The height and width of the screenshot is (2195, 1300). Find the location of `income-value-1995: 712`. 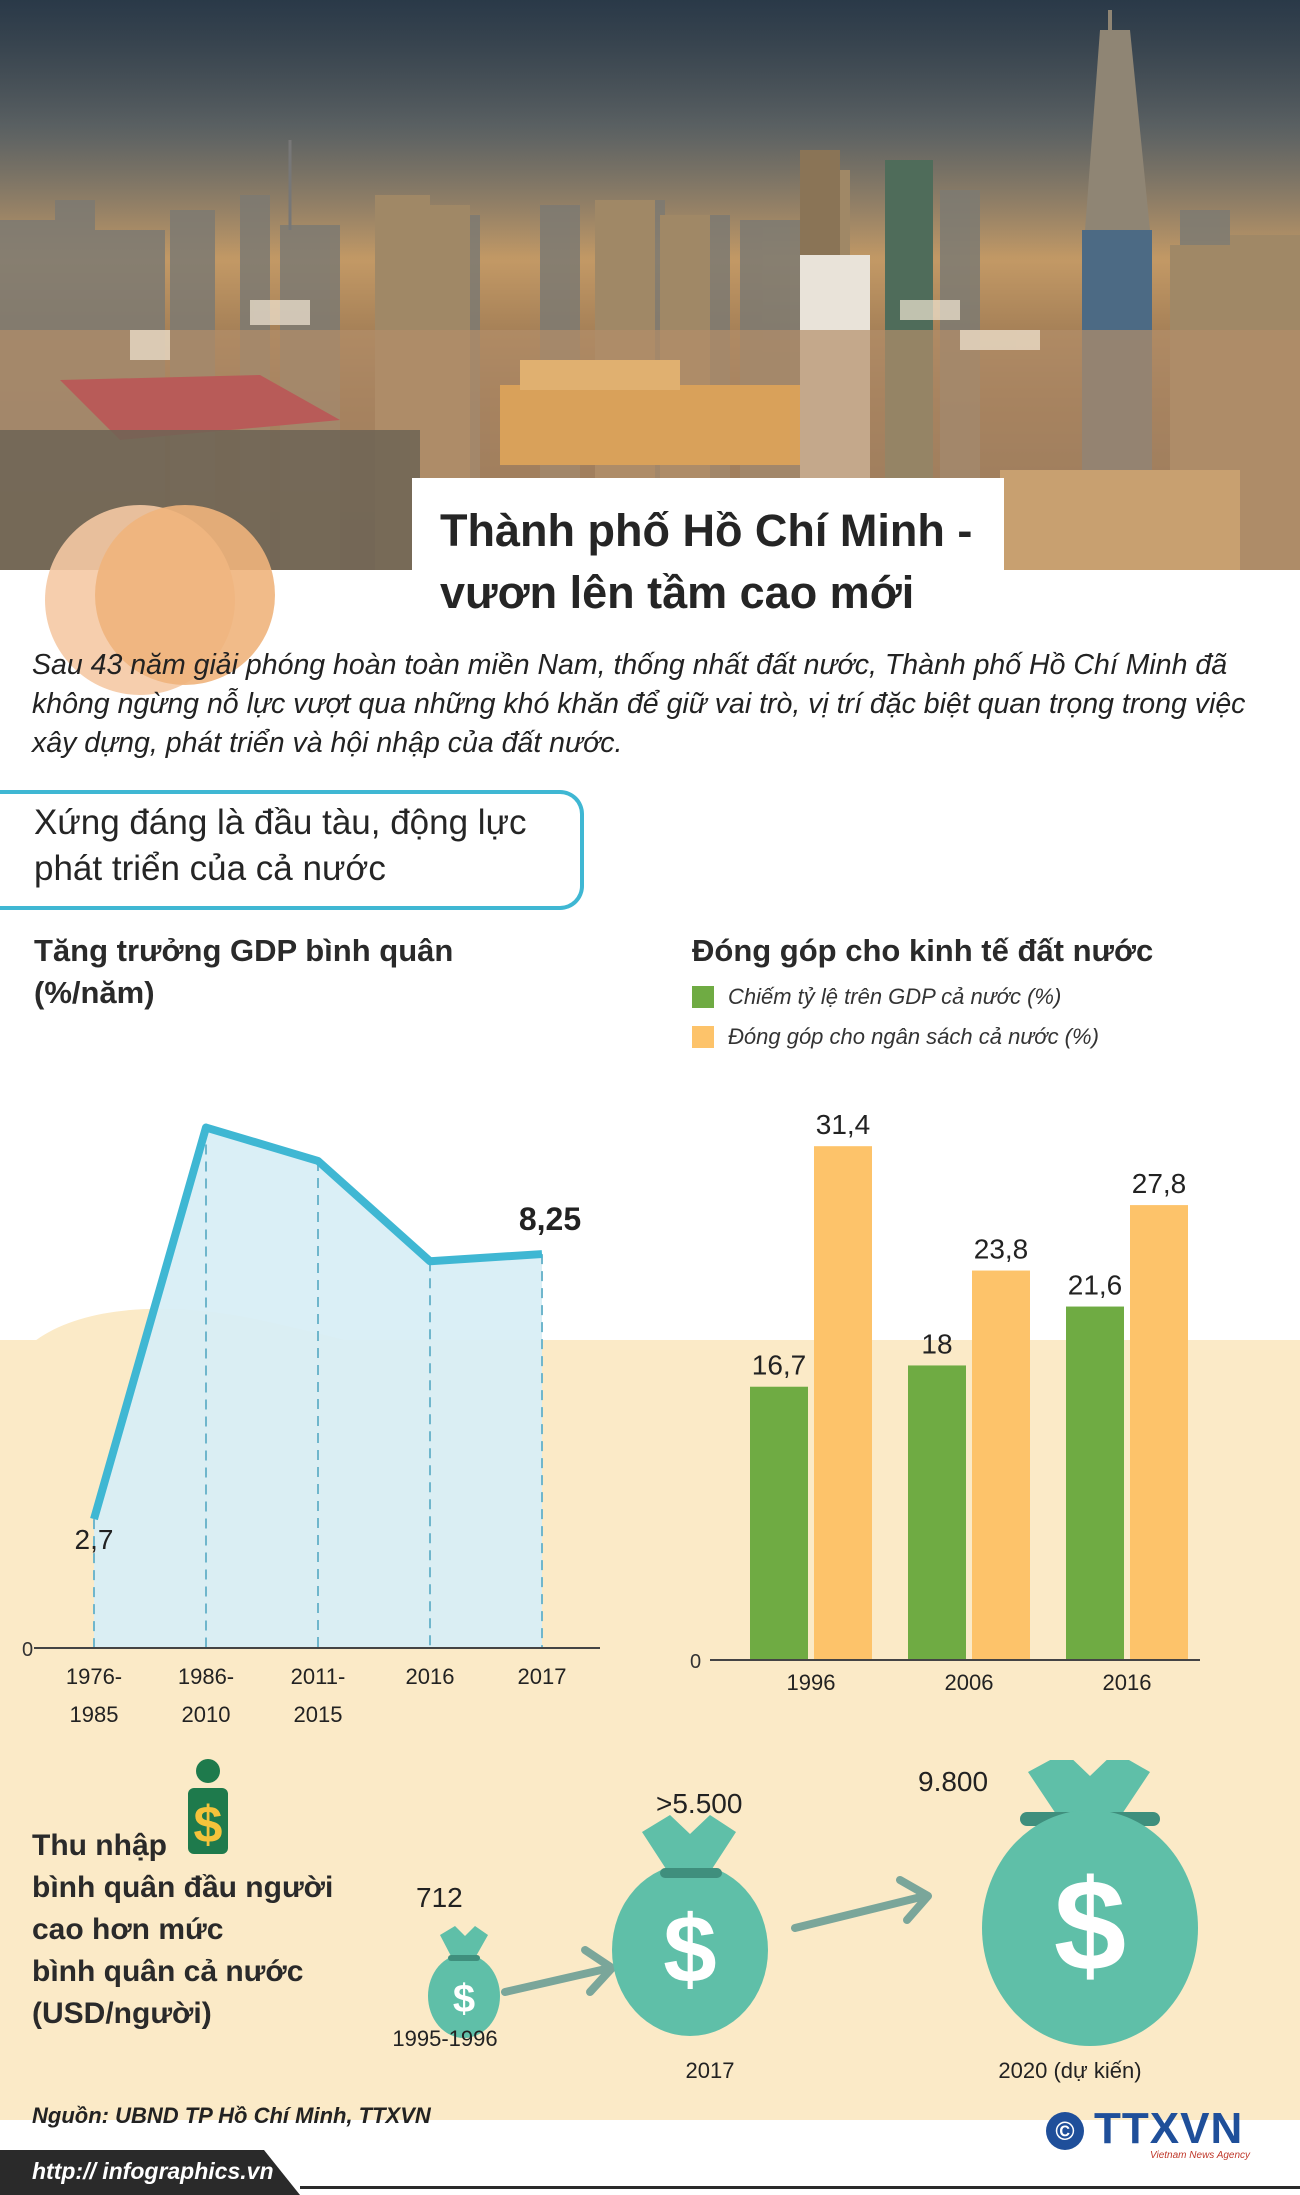

income-value-1995: 712 is located at coordinates (439, 1897).